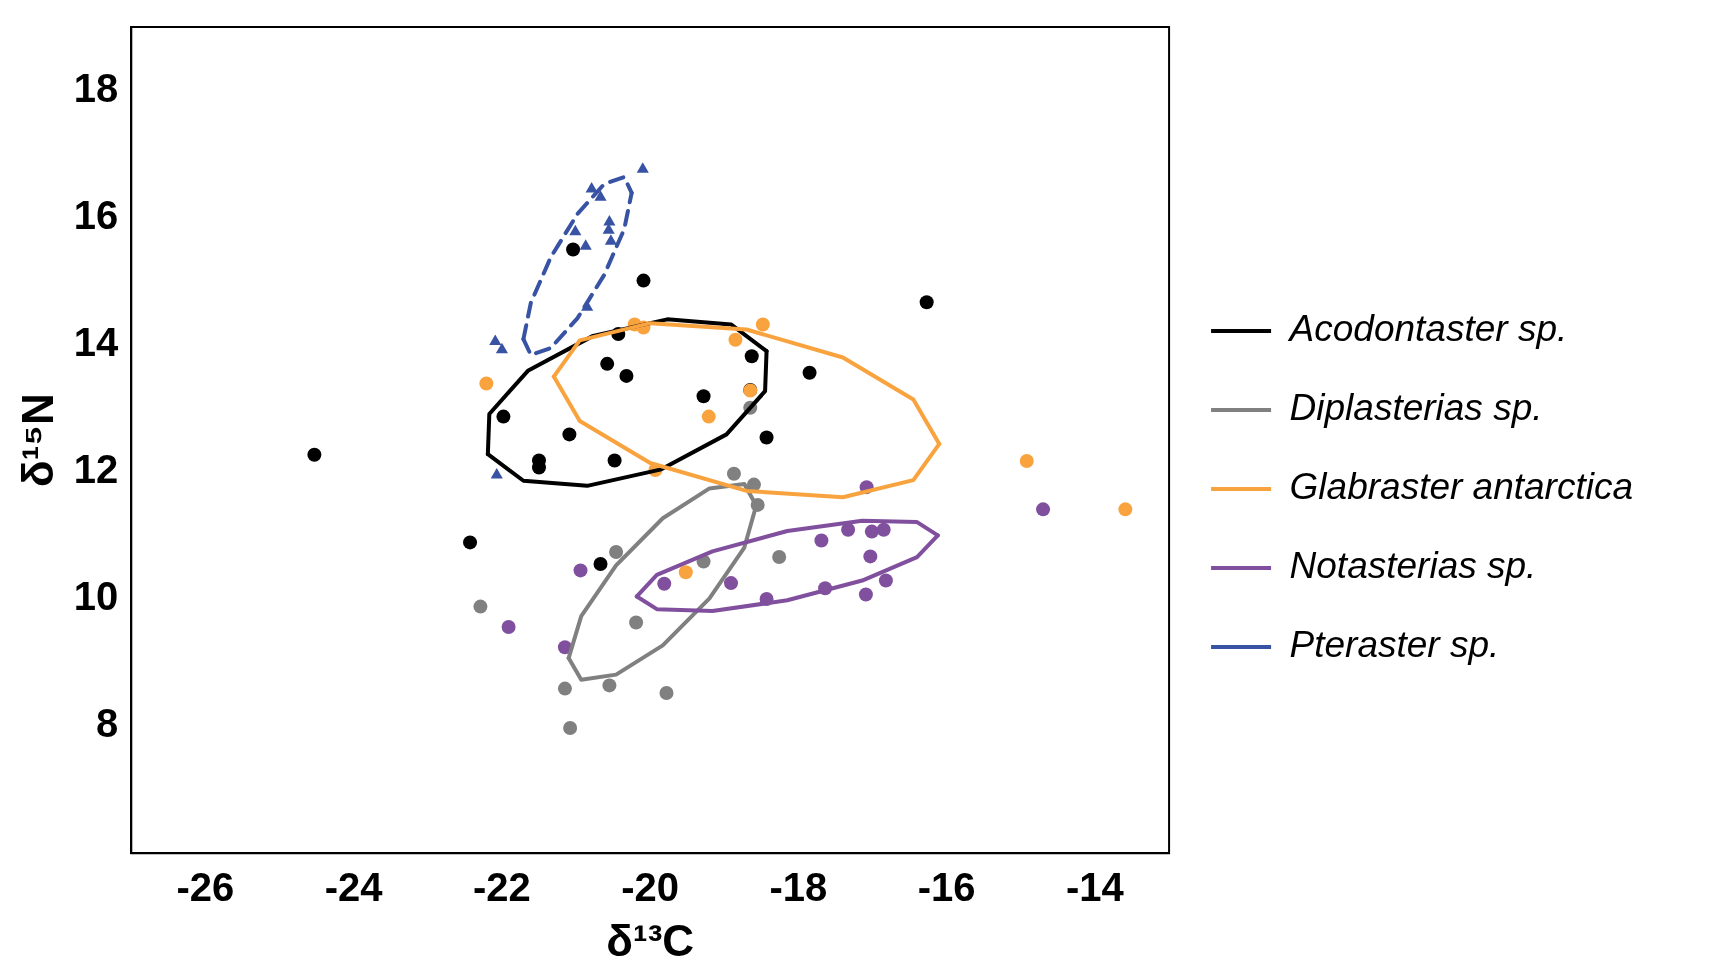 This screenshot has width=1713, height=970. What do you see at coordinates (96, 341) in the screenshot?
I see `y-tick-label: 14` at bounding box center [96, 341].